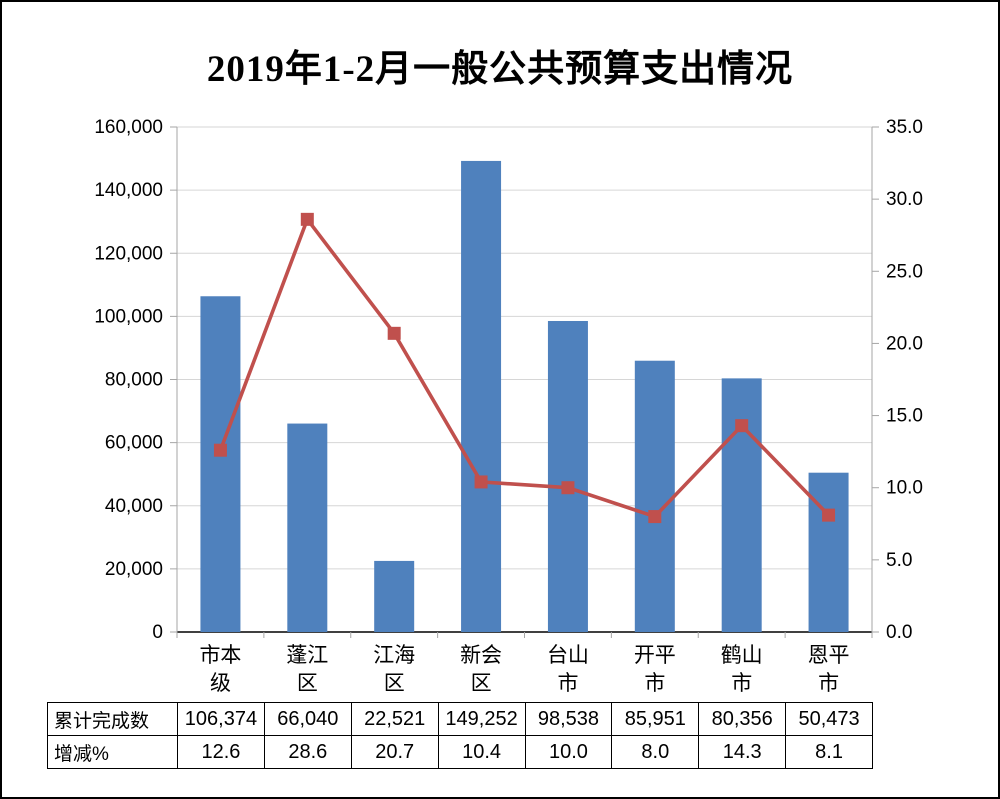 The width and height of the screenshot is (1000, 799). Describe the element at coordinates (395, 719) in the screenshot. I see `table-value-cell: 22,521` at that location.